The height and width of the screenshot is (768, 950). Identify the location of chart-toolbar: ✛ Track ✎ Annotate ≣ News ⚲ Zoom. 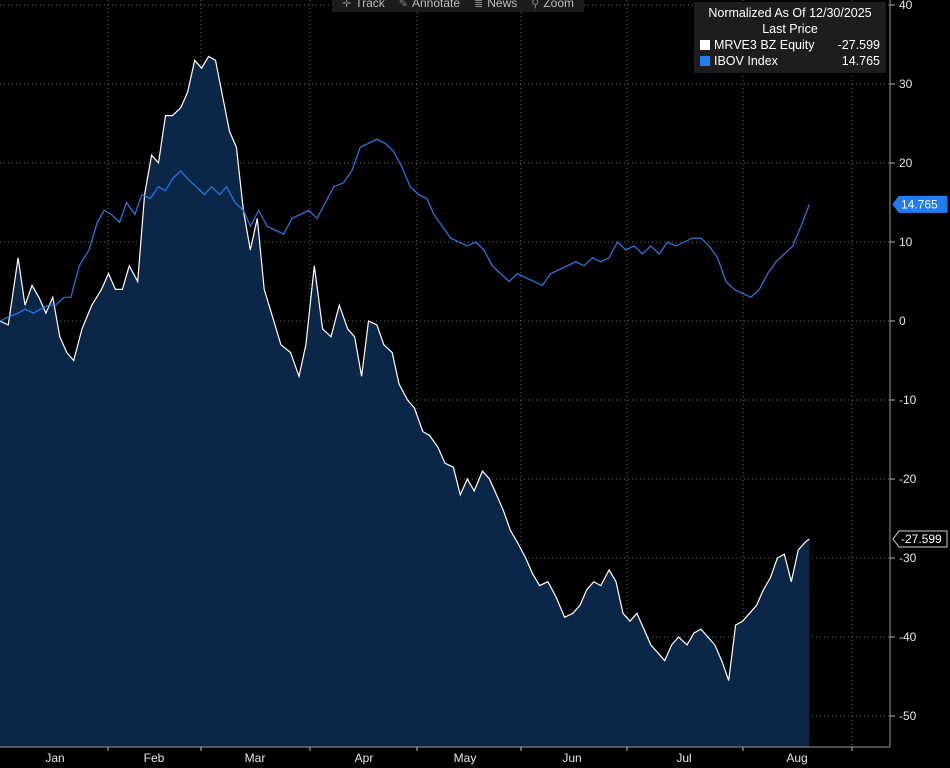
(458, 6).